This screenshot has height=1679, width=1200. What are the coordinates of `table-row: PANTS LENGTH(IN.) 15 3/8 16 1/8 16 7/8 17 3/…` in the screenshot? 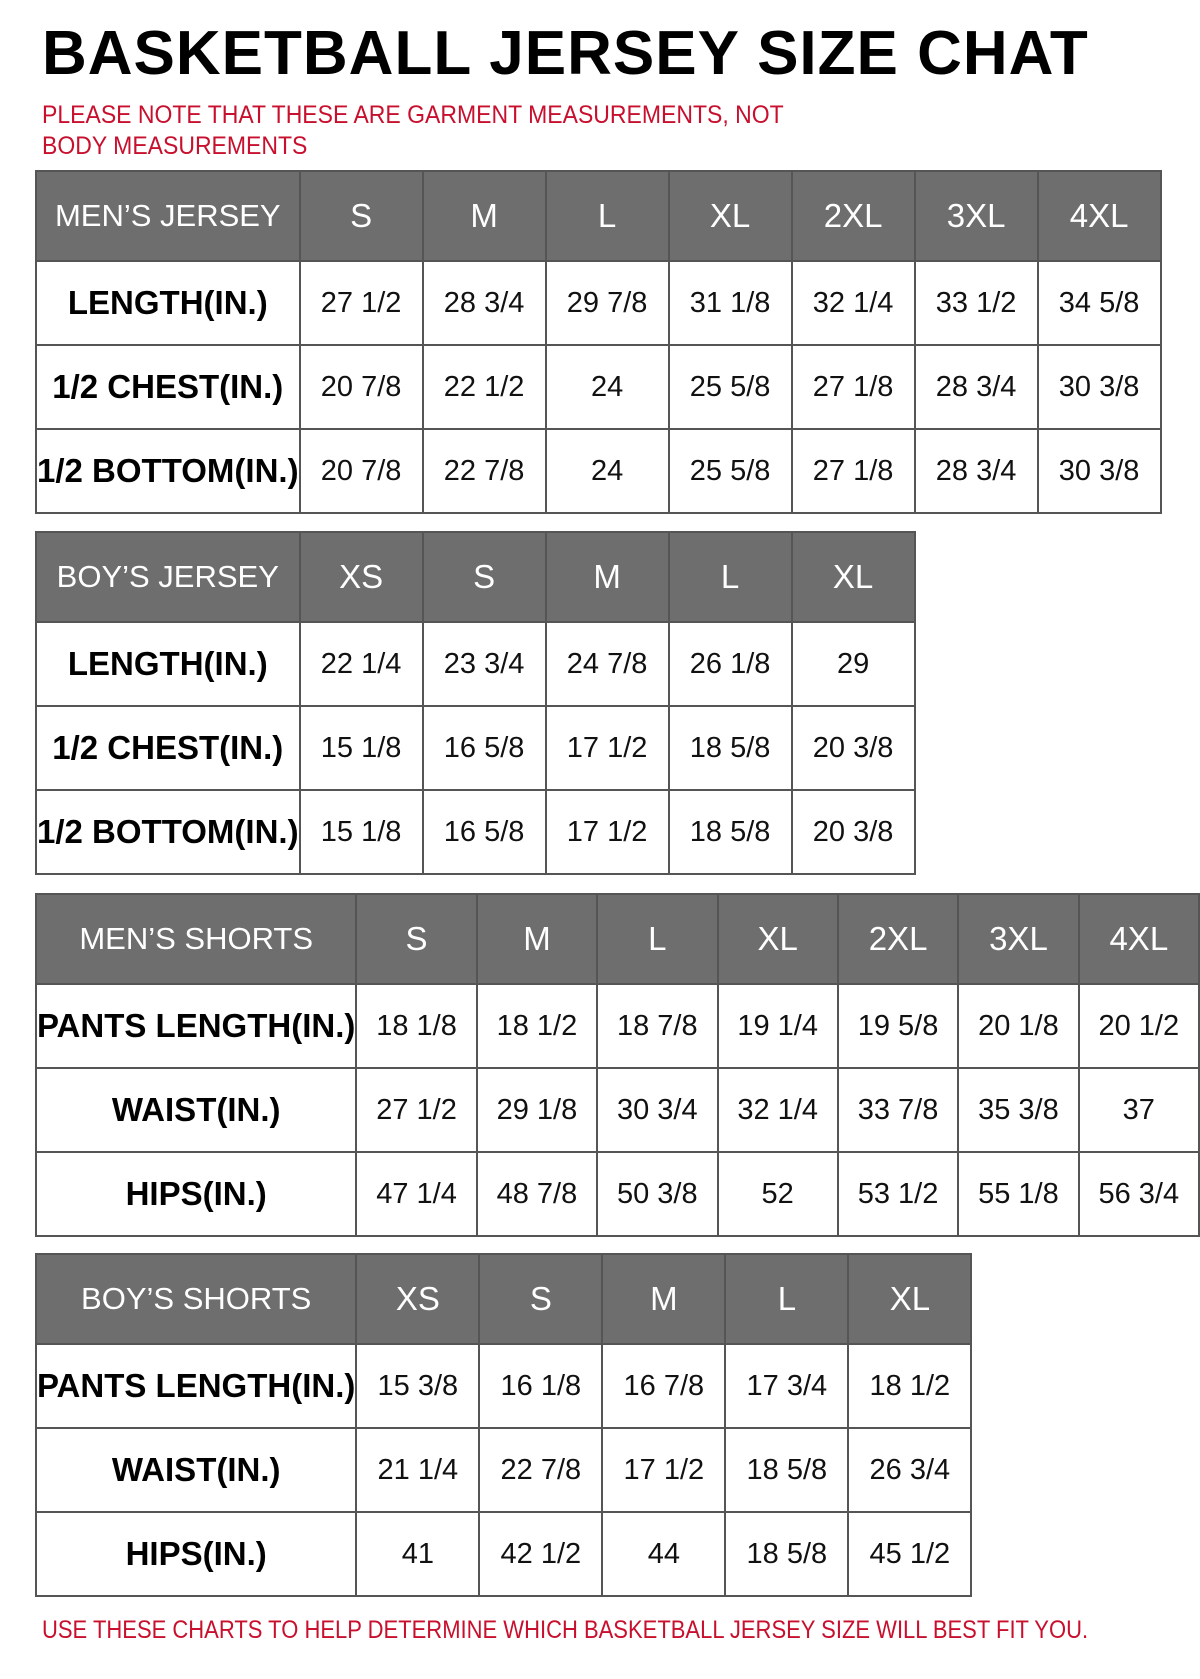 It's located at (503, 1386).